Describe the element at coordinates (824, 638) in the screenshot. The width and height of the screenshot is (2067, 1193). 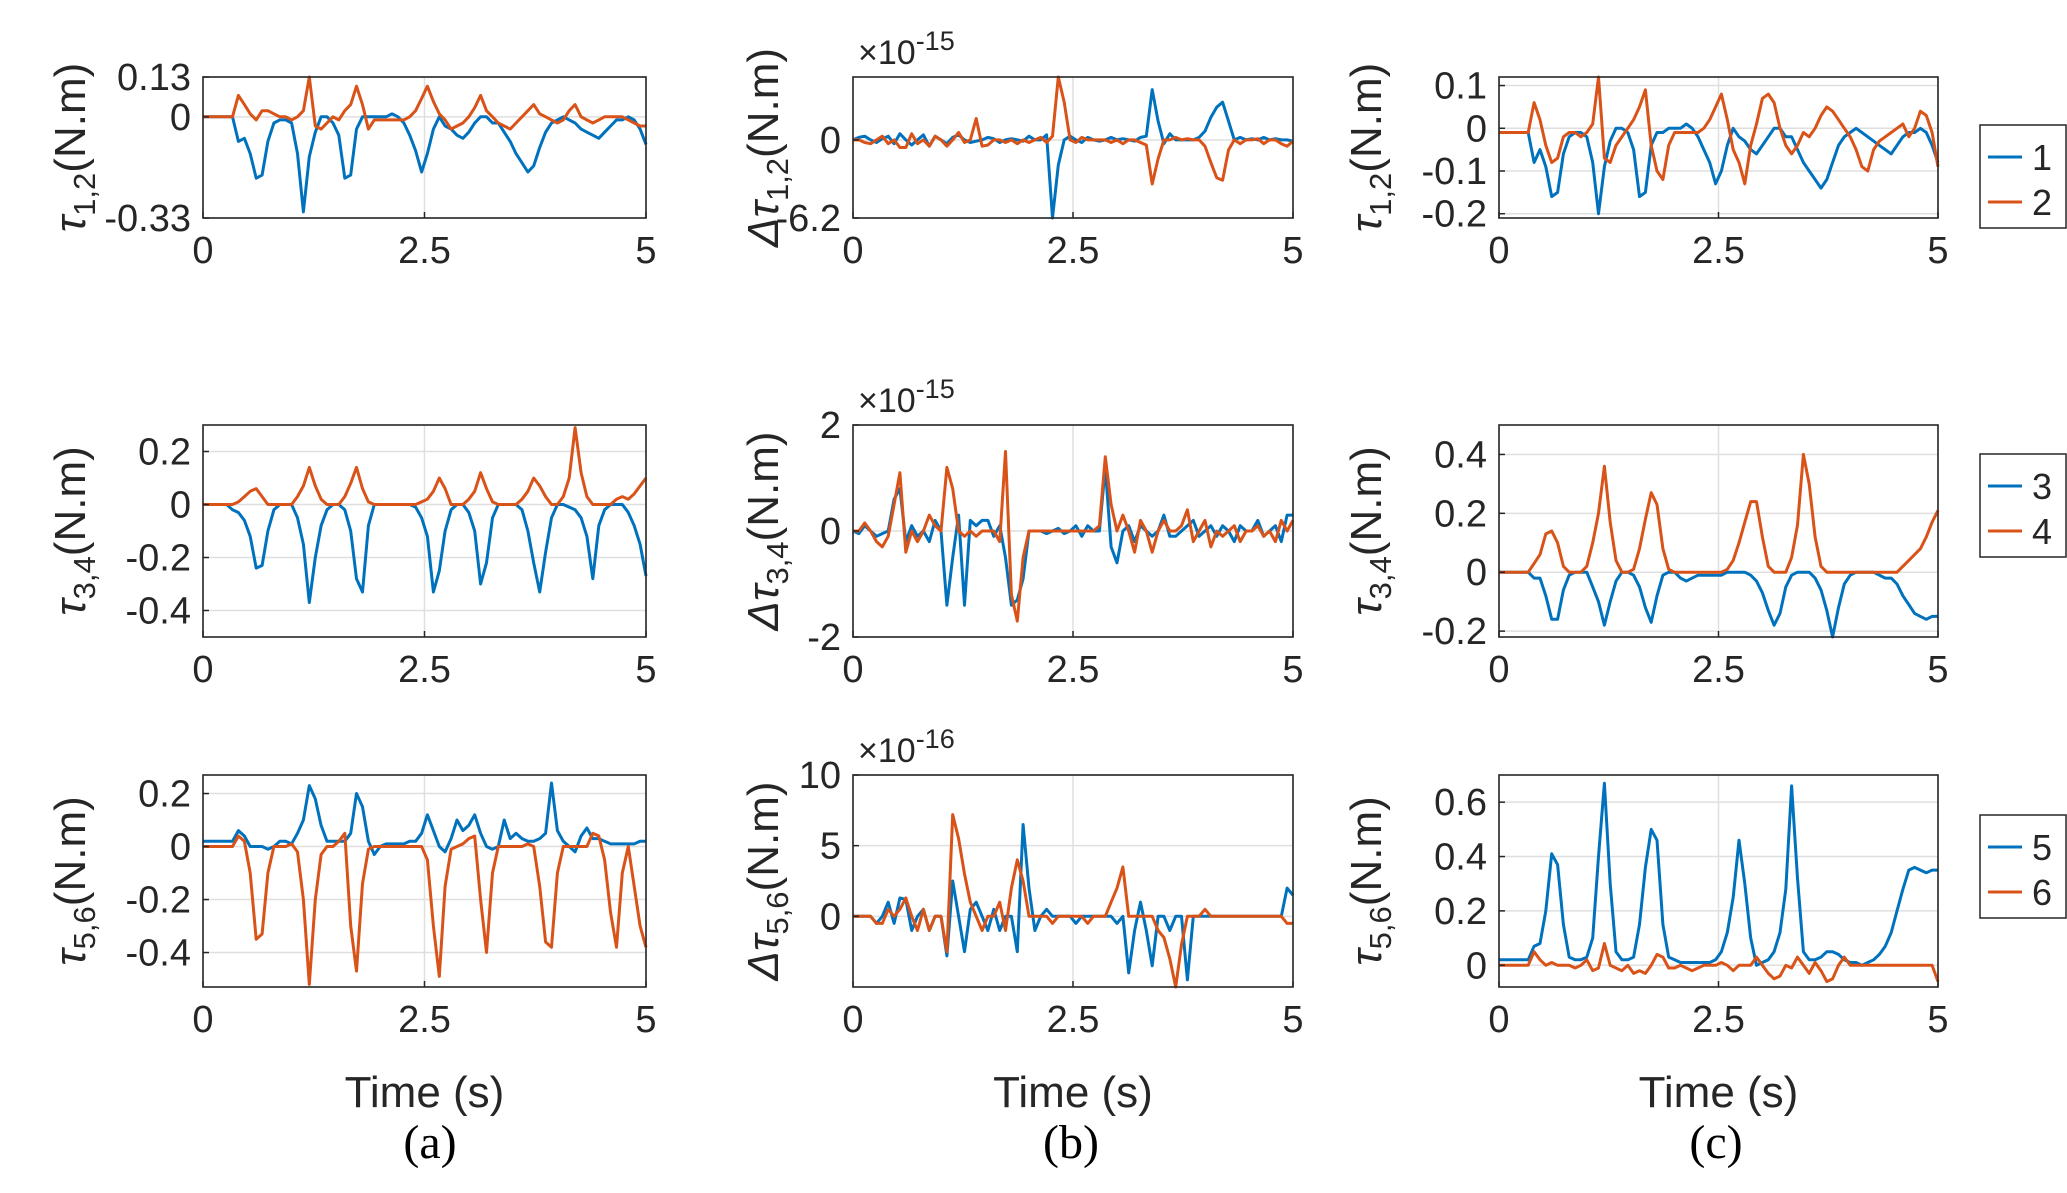
I see `y-tick-label: -2` at that location.